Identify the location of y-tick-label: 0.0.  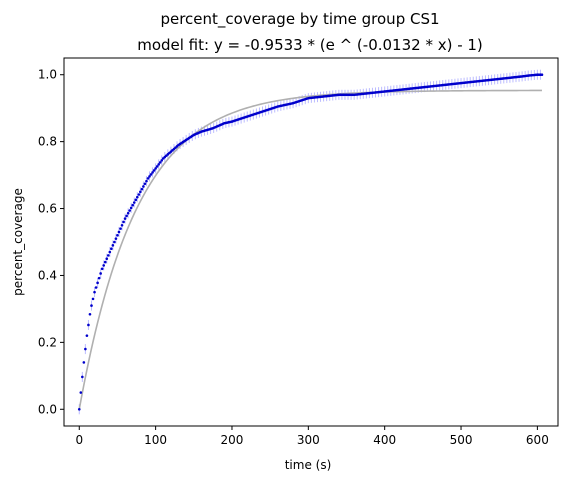
(47, 409).